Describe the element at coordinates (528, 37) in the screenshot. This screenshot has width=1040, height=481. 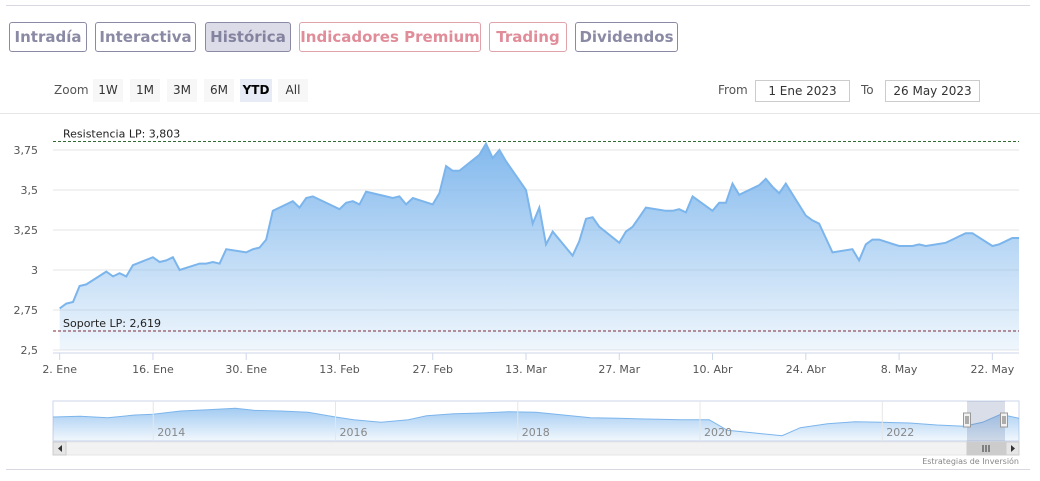
I see `tab-trading: Trading` at that location.